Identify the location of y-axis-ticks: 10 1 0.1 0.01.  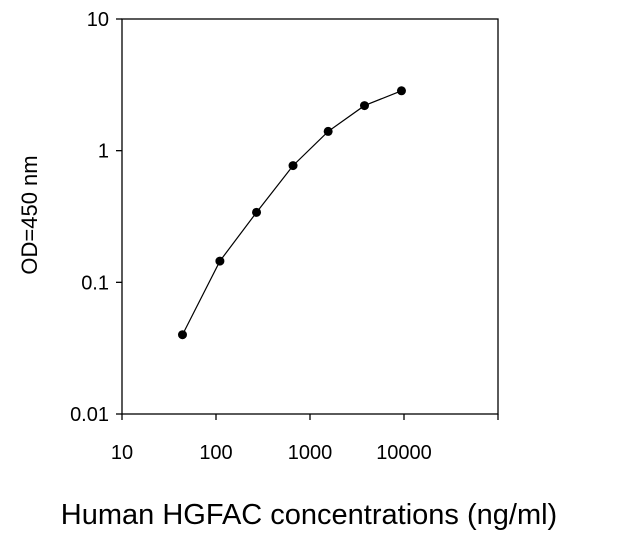
(96, 217).